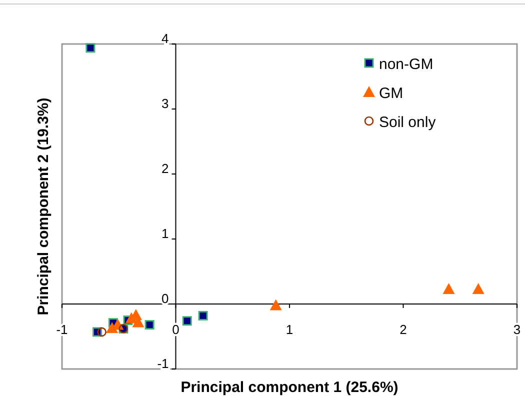  What do you see at coordinates (165, 298) in the screenshot?
I see `y-tick-label: 0` at bounding box center [165, 298].